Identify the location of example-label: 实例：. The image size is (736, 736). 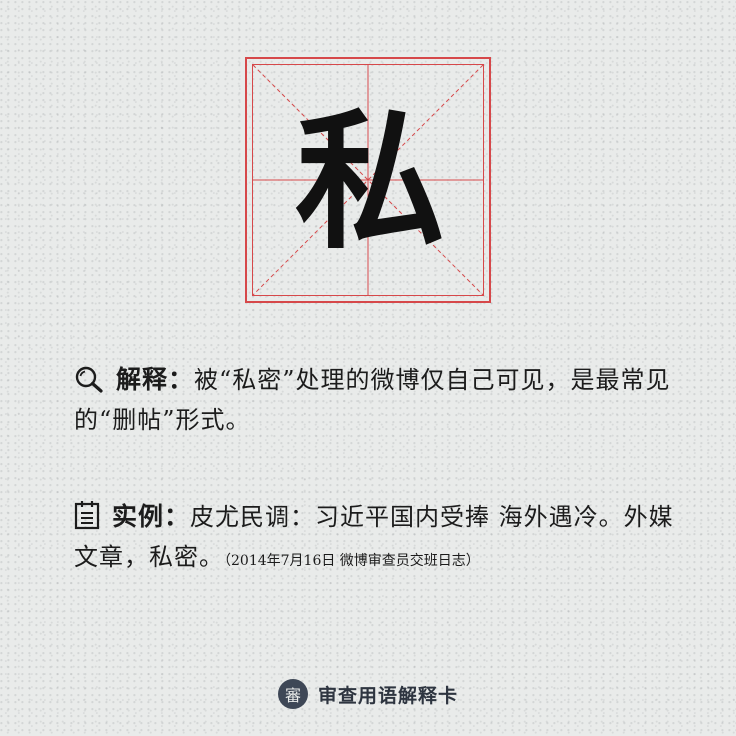
(151, 516).